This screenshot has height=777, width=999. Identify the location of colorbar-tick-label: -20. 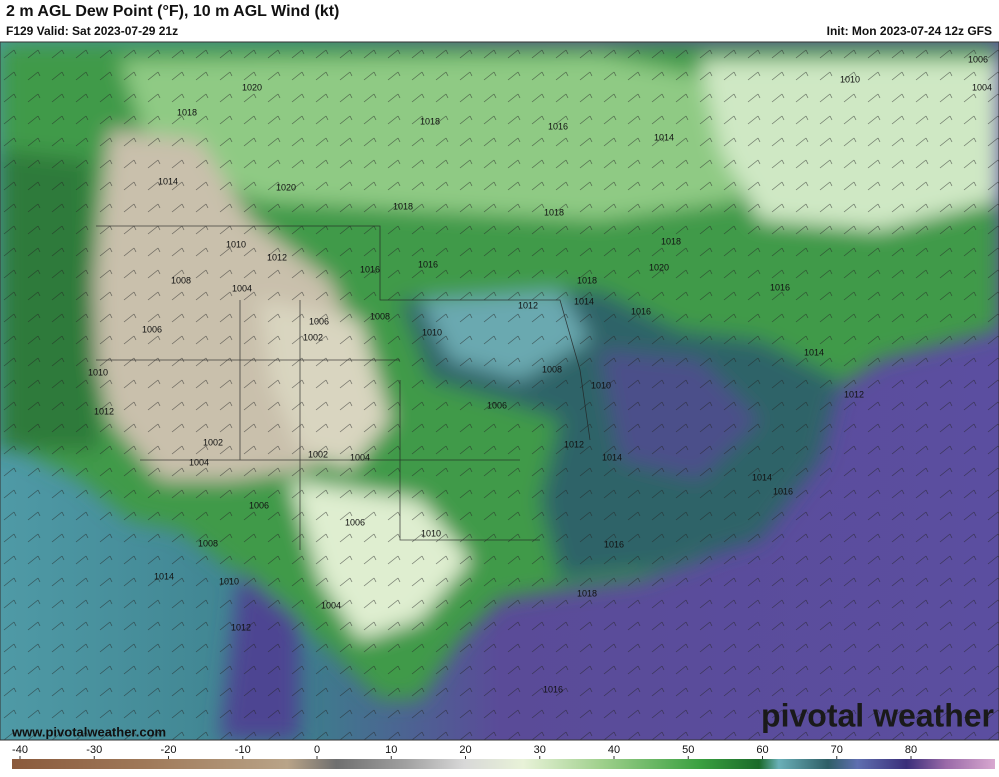
(169, 750).